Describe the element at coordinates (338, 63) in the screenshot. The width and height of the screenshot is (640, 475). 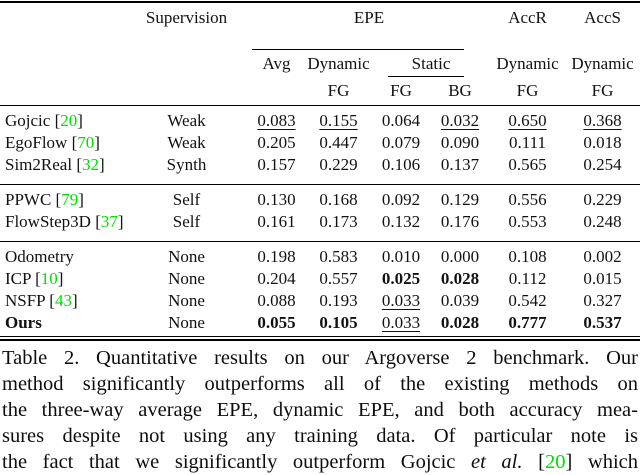
I see `col-header-dynamic: Dynamic` at that location.